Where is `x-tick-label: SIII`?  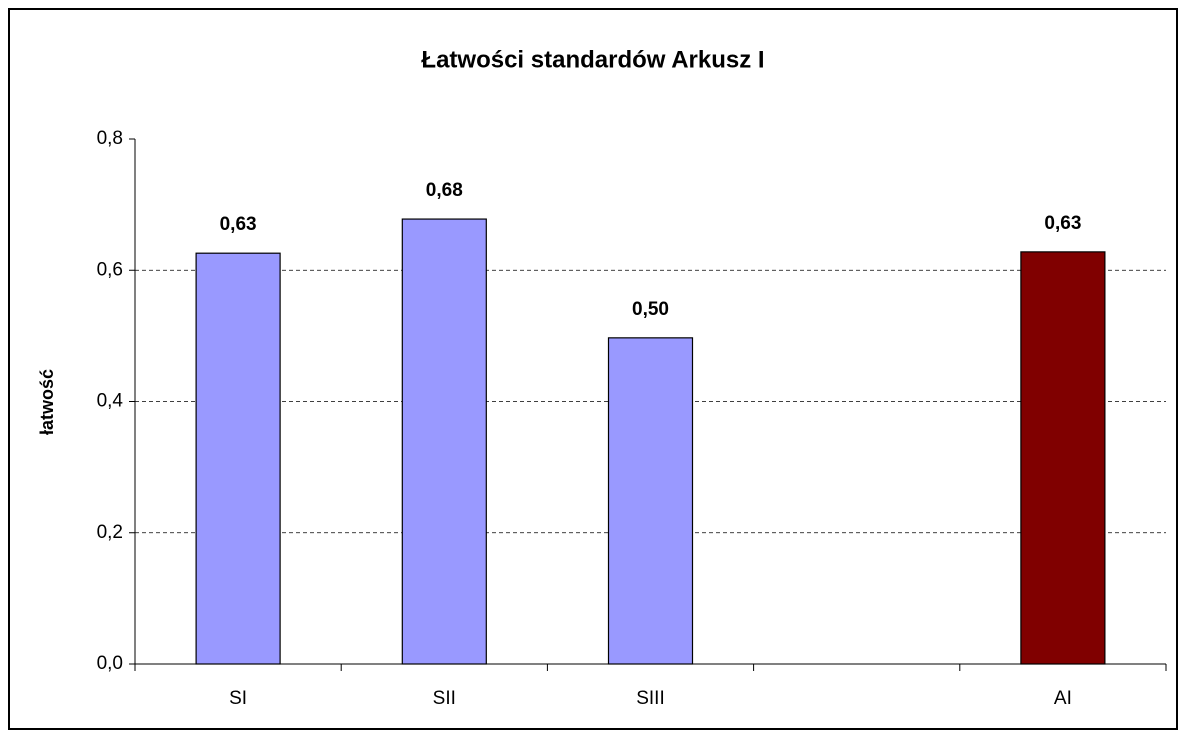 x-tick-label: SIII is located at coordinates (650, 698).